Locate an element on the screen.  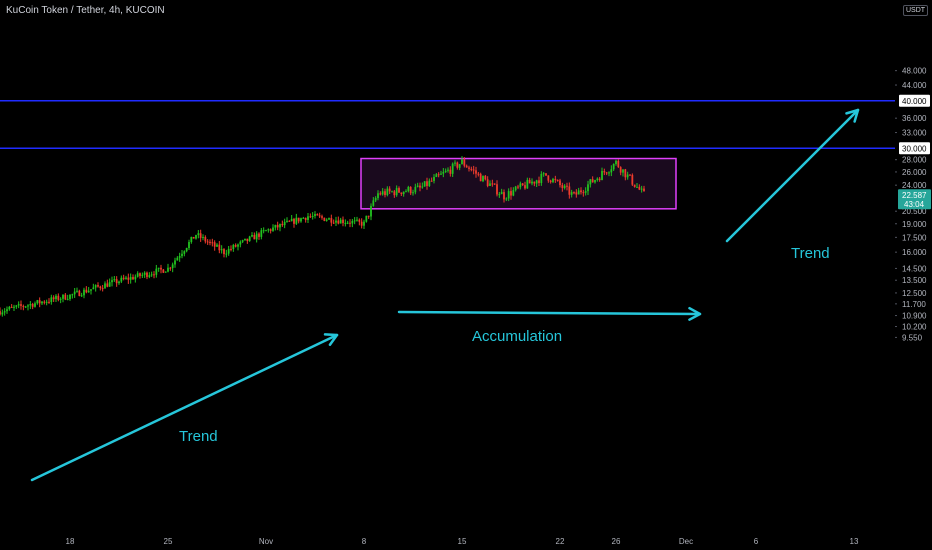
time-tick-label-7: Dec is located at coordinates (686, 541).